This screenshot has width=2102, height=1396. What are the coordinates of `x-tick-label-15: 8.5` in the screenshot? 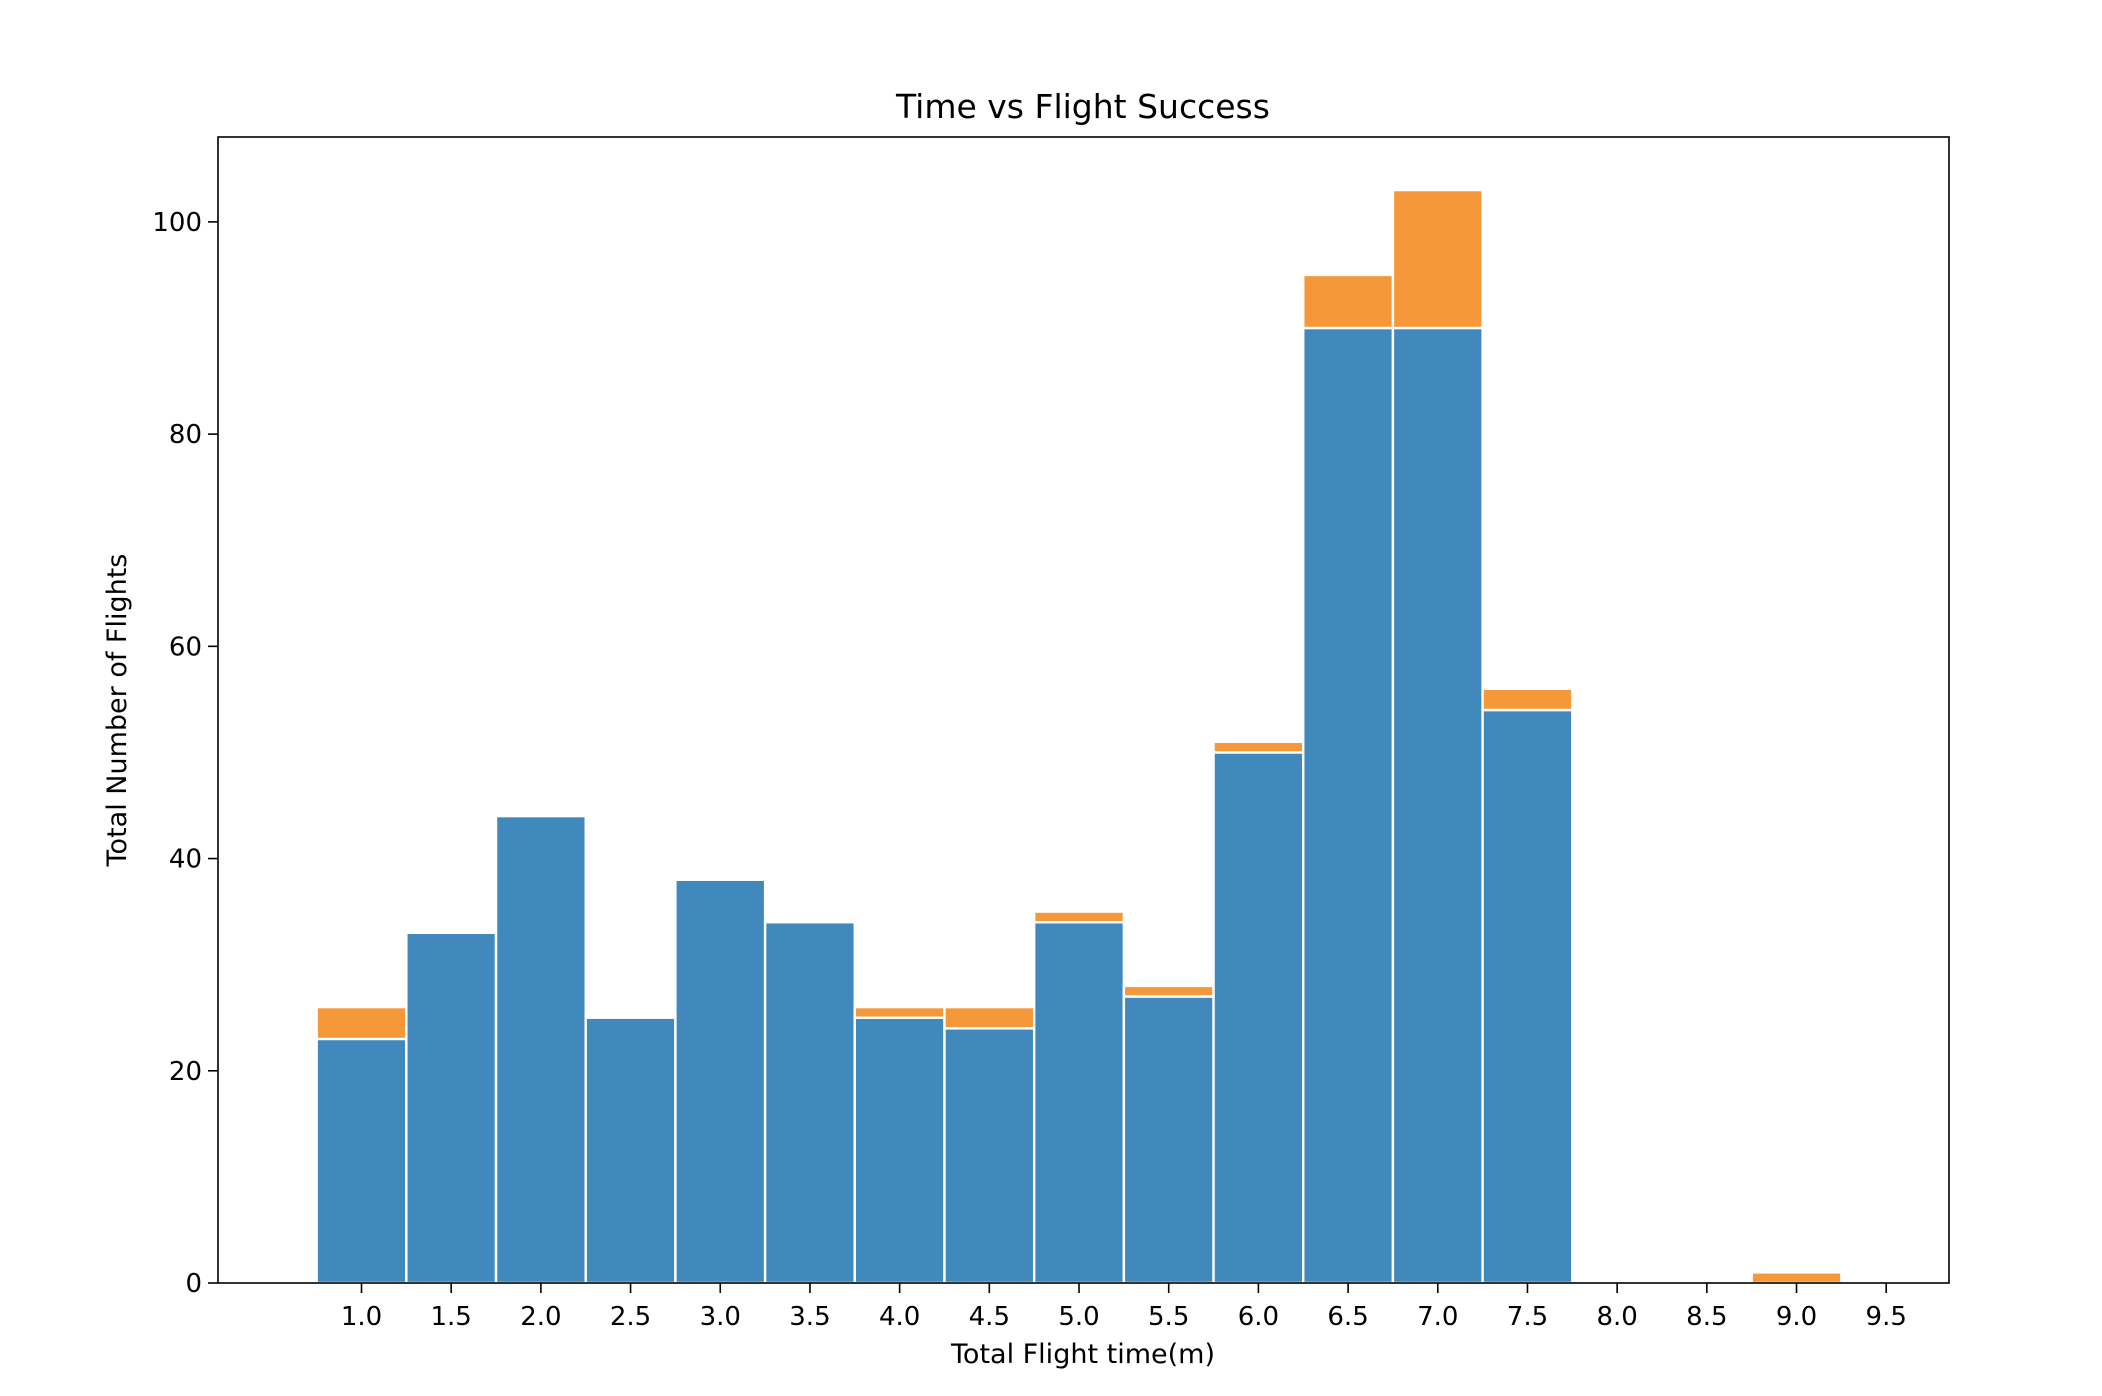 It's located at (1706, 1317).